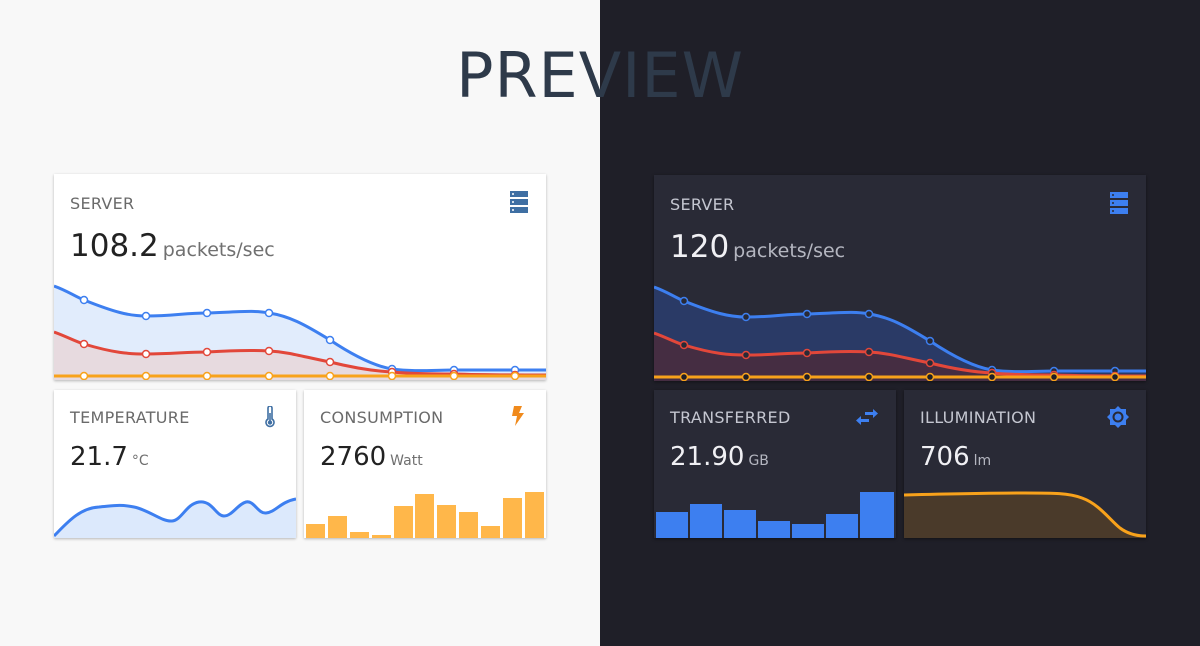  I want to click on card-value: 21.90, so click(707, 457).